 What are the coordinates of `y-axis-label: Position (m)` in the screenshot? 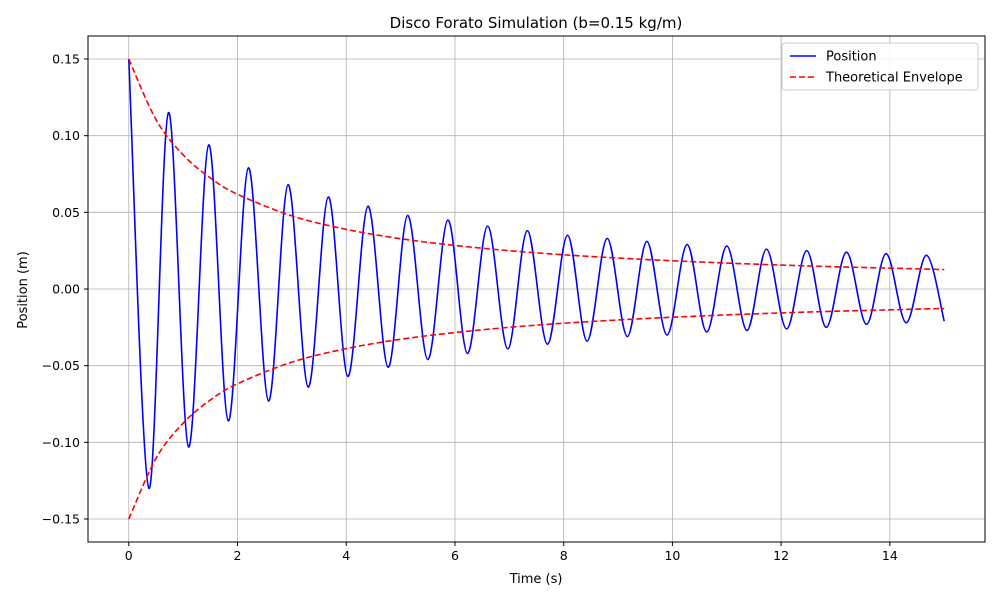 It's located at (23, 290).